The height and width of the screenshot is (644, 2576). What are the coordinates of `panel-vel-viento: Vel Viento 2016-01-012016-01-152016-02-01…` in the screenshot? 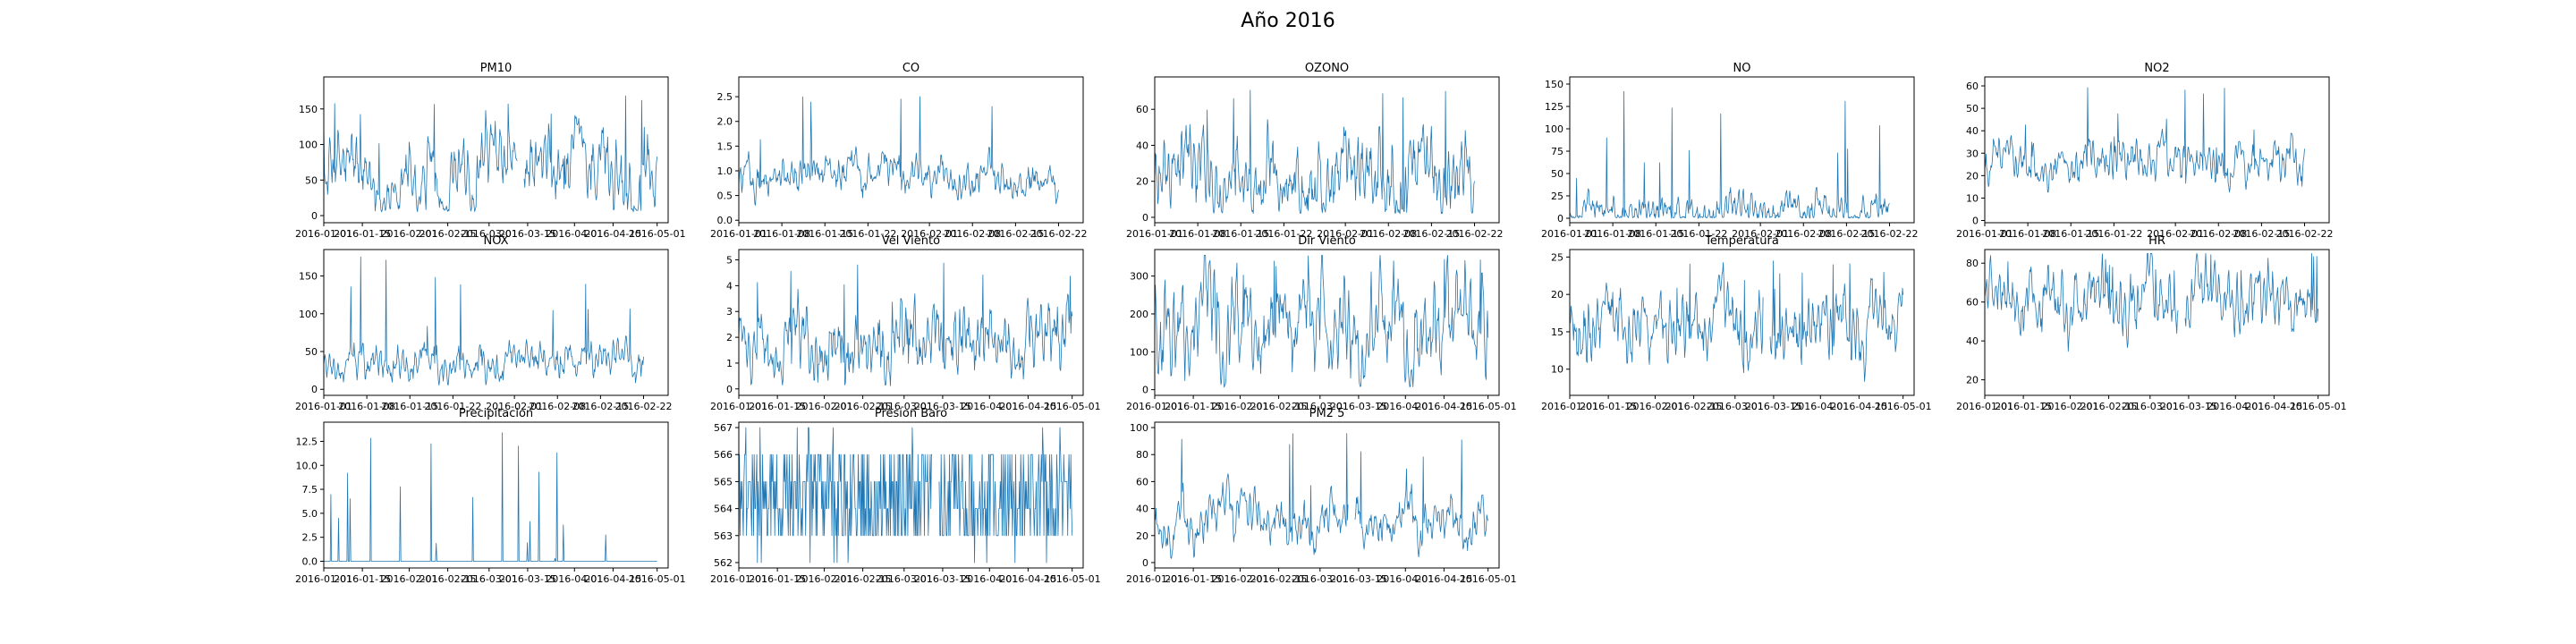 It's located at (905, 323).